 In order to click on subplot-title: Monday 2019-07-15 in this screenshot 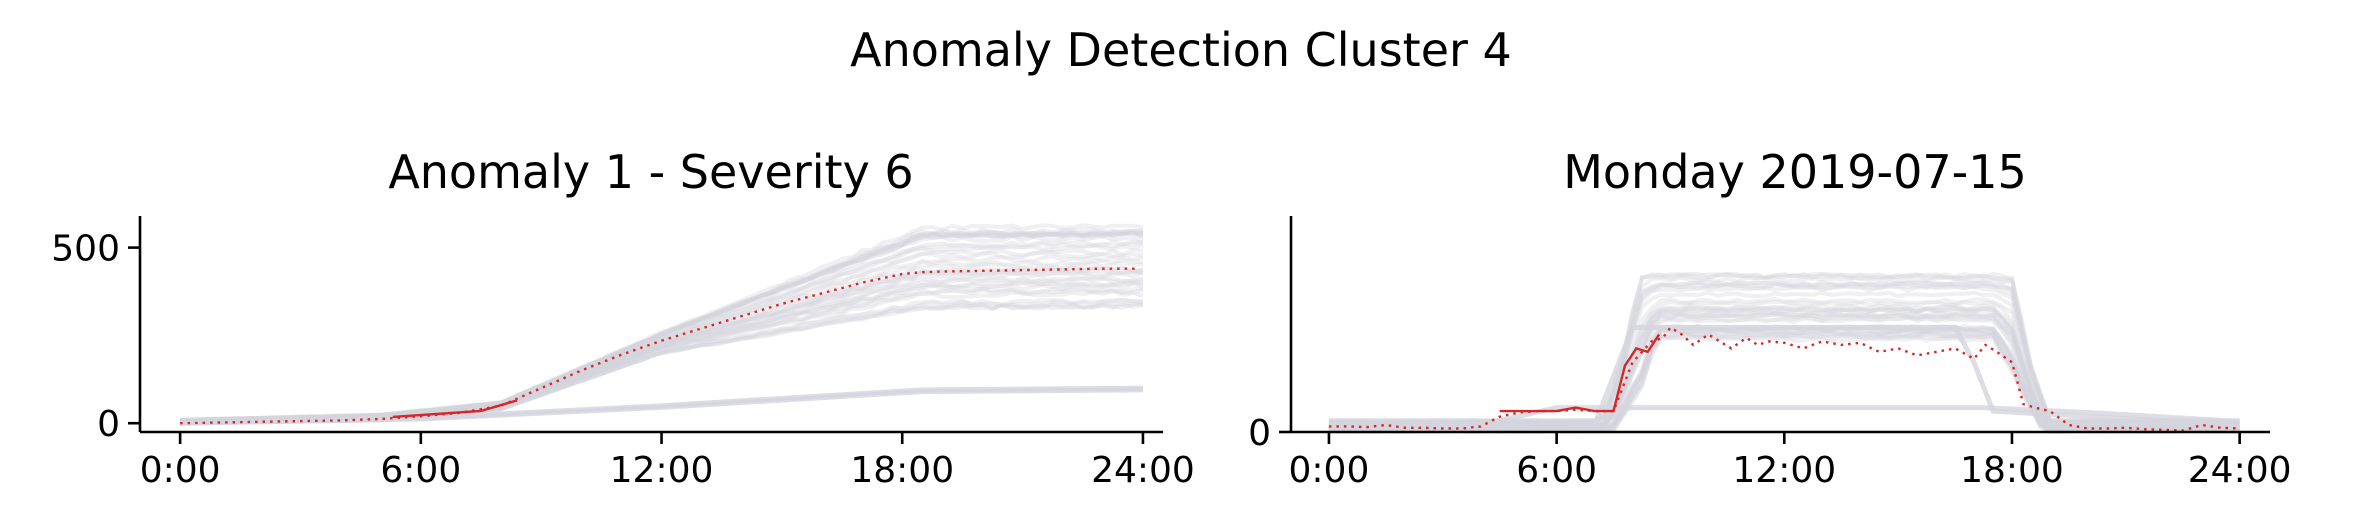, I will do `click(1795, 172)`.